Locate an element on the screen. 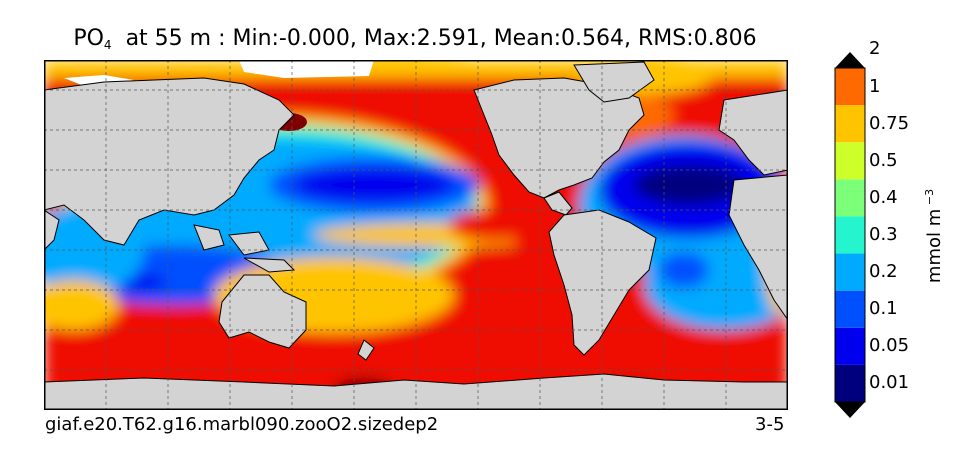  sea-ice-siberia is located at coordinates (99, 80).